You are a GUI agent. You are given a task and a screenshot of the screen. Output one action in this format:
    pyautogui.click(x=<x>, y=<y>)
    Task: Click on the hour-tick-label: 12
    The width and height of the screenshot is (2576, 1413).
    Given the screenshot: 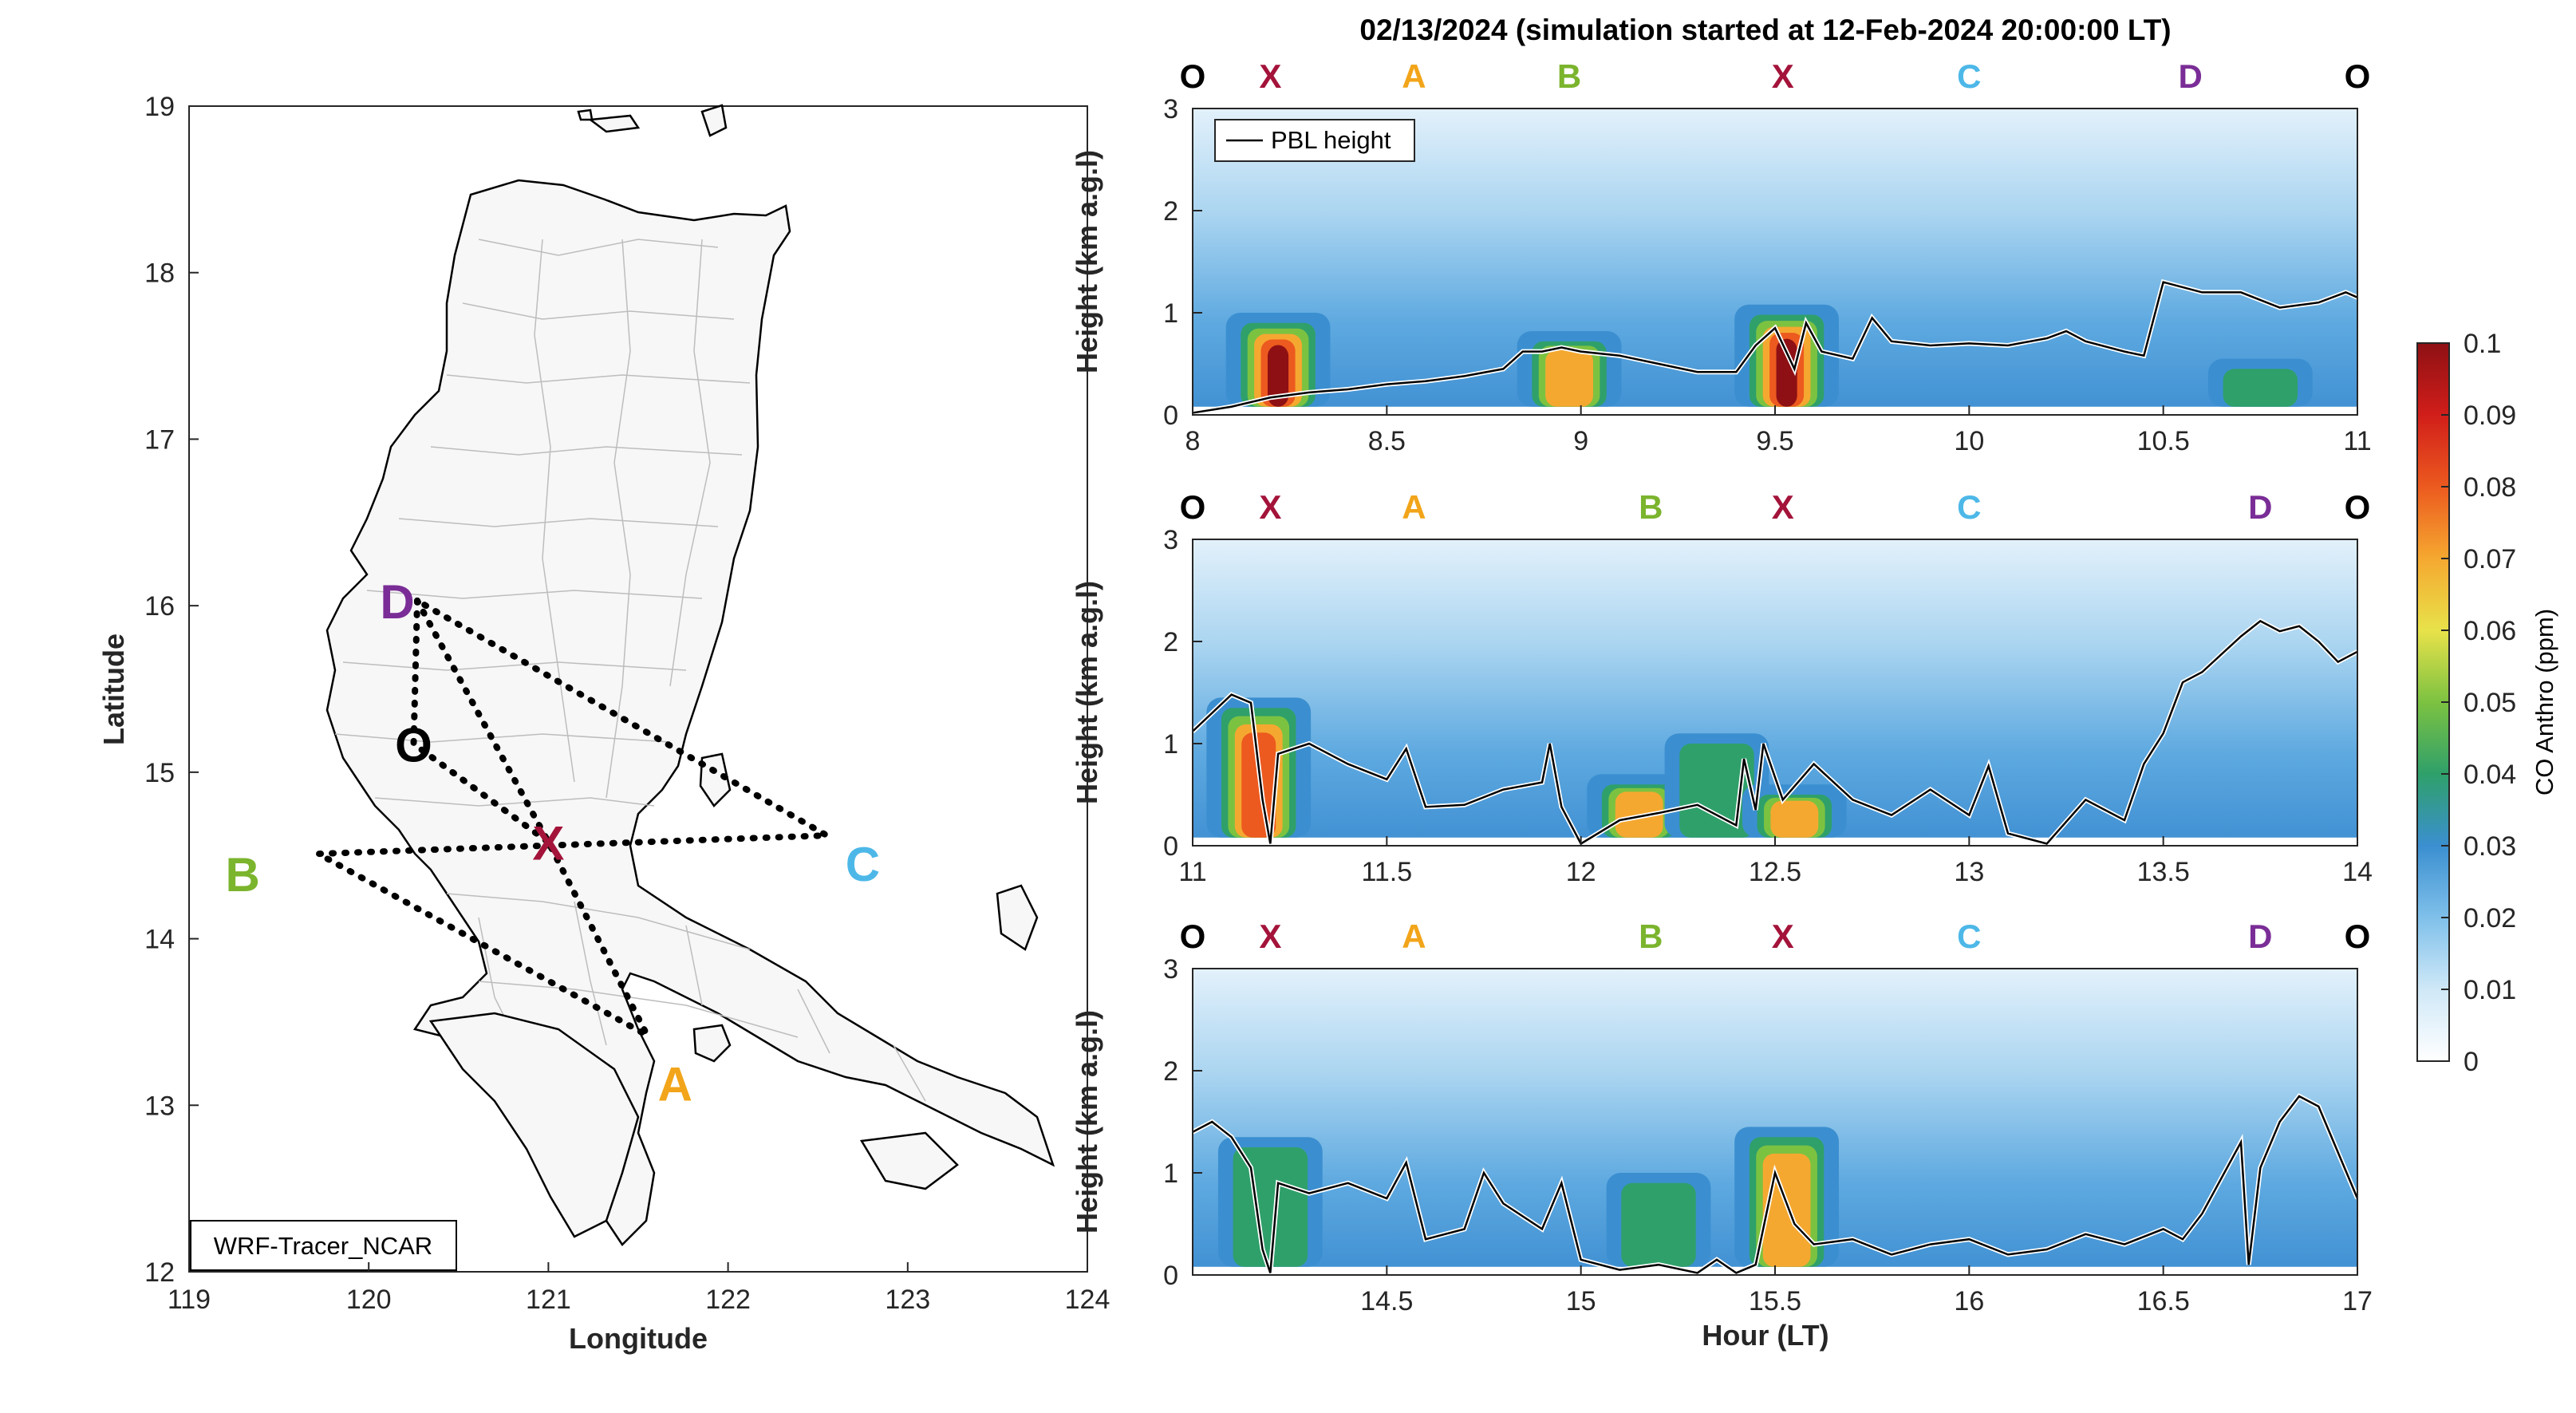 What is the action you would take?
    pyautogui.click(x=1581, y=872)
    